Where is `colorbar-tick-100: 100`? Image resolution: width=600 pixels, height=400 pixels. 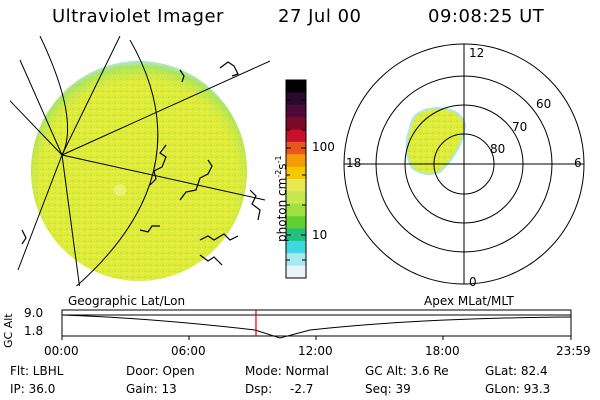
colorbar-tick-100: 100 is located at coordinates (323, 147).